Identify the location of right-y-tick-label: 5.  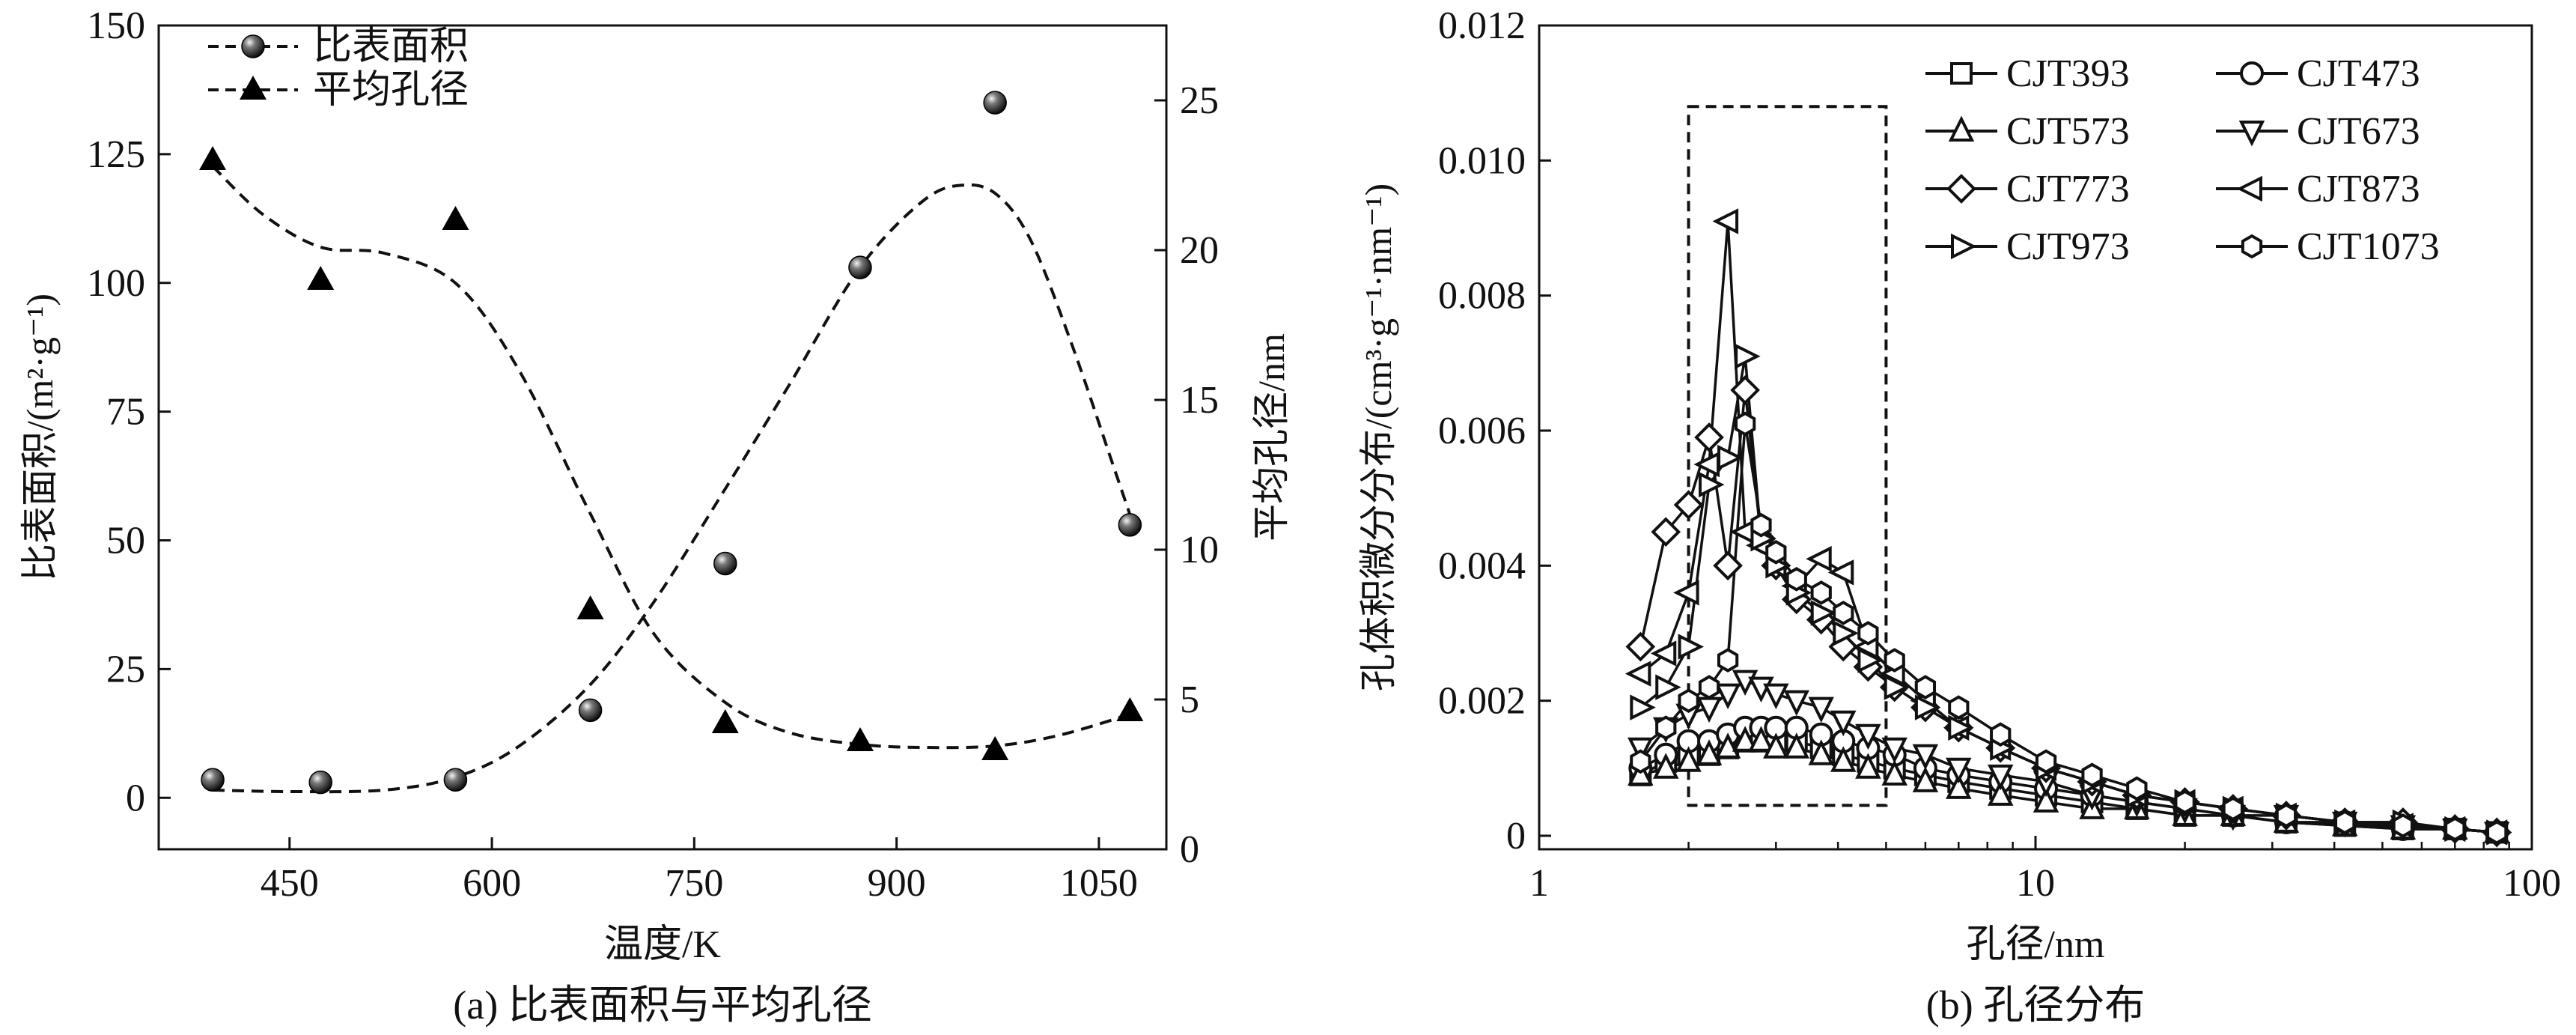
(1189, 700).